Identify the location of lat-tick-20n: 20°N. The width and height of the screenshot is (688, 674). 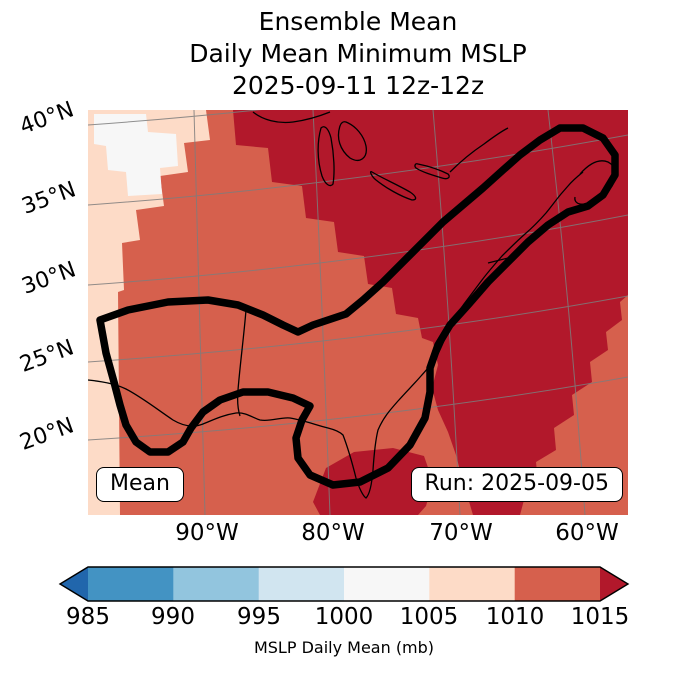
(47, 434).